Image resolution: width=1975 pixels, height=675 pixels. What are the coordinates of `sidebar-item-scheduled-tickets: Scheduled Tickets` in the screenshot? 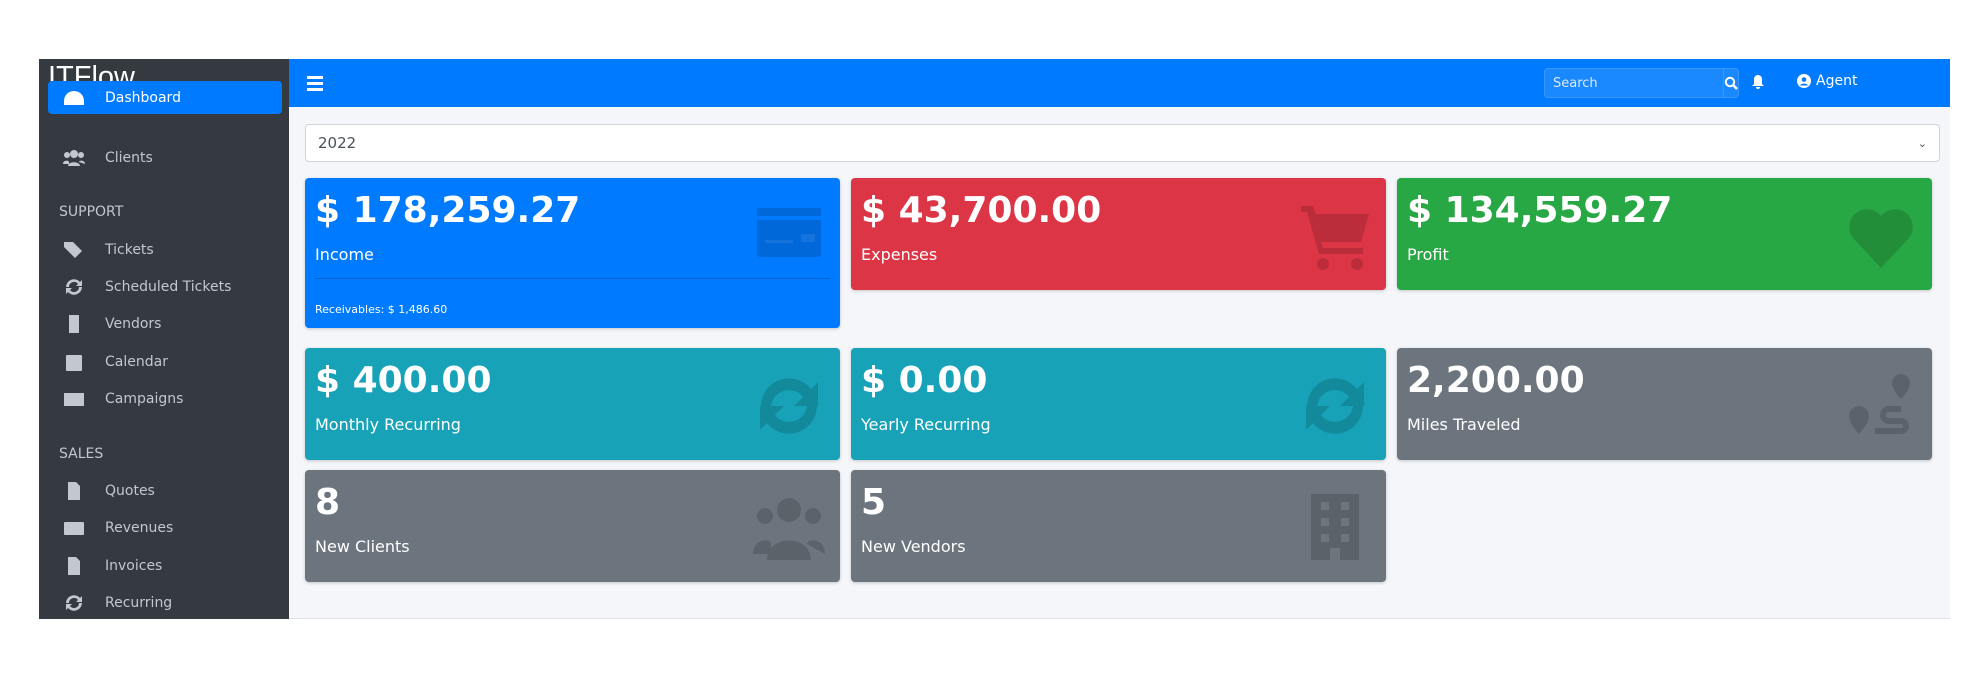 It's located at (165, 286).